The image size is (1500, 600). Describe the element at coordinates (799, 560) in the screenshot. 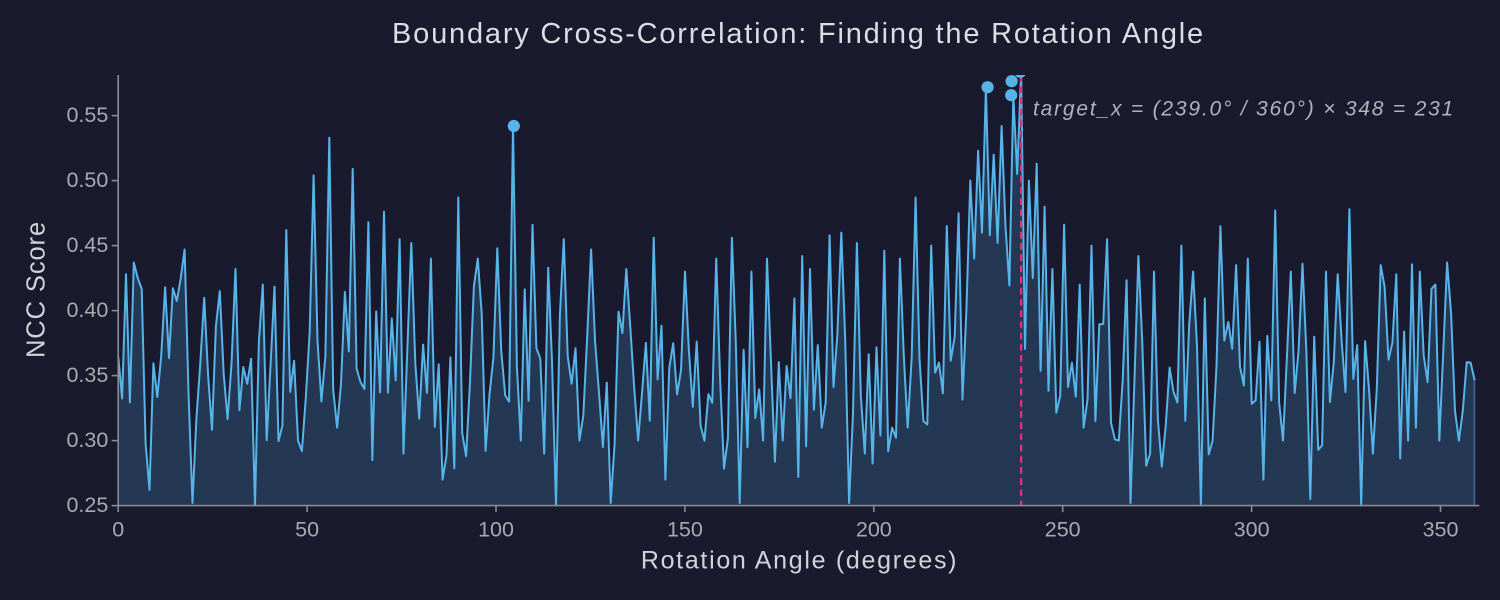

I see `svg-text: Rotation Angle (degrees)` at that location.